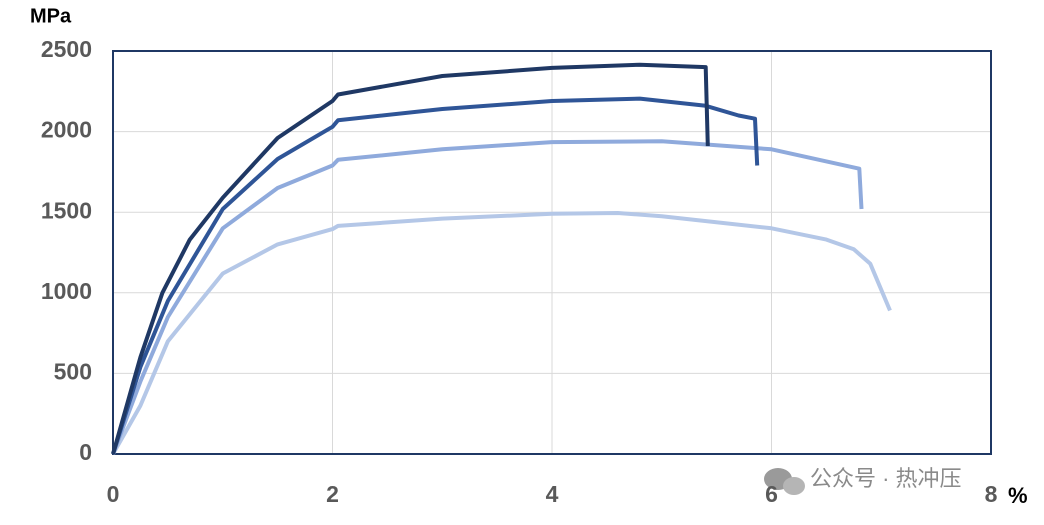 This screenshot has height=525, width=1044. I want to click on x-tick-label: 8, so click(991, 494).